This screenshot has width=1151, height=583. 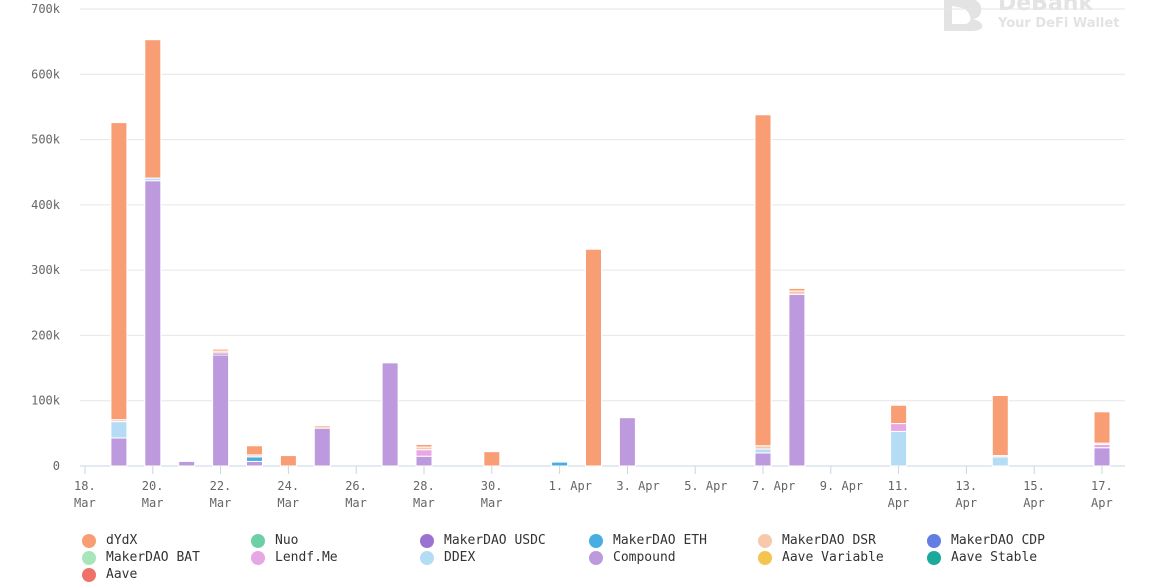 I want to click on legend-item: MakerDAO DSR, so click(x=842, y=540).